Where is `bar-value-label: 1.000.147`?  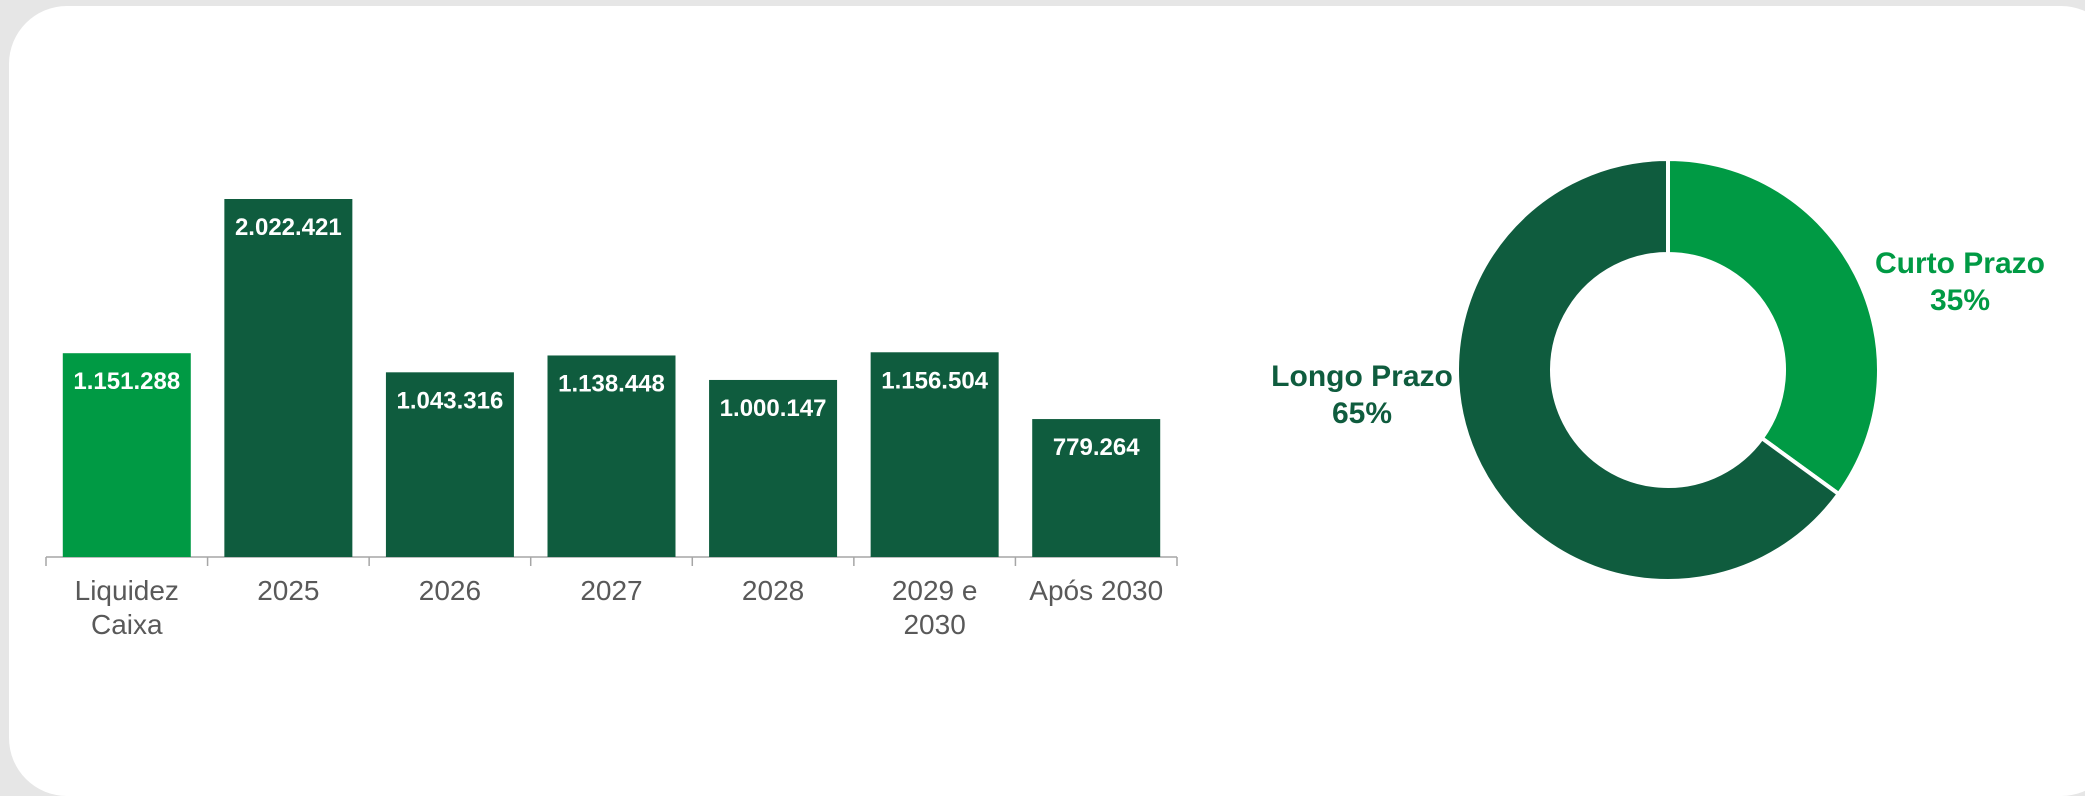
bar-value-label: 1.000.147 is located at coordinates (773, 408).